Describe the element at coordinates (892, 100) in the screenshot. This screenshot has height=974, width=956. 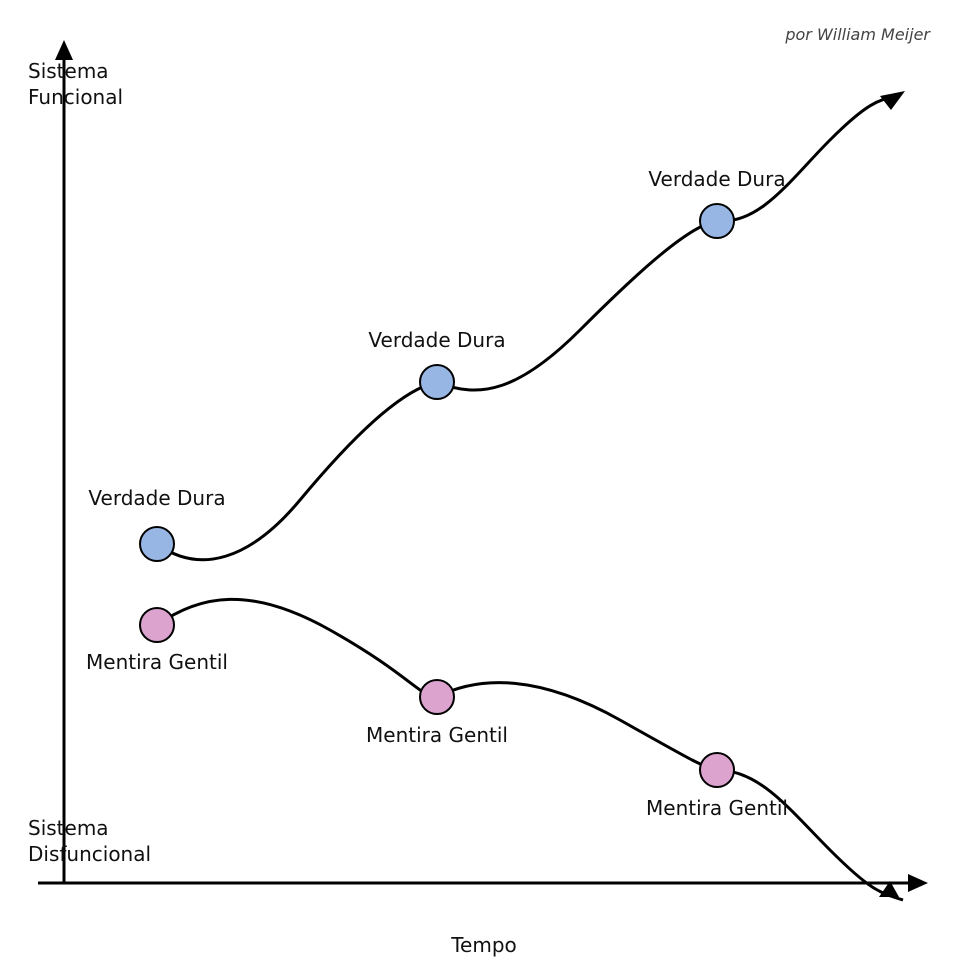
I see `upper-arrow` at that location.